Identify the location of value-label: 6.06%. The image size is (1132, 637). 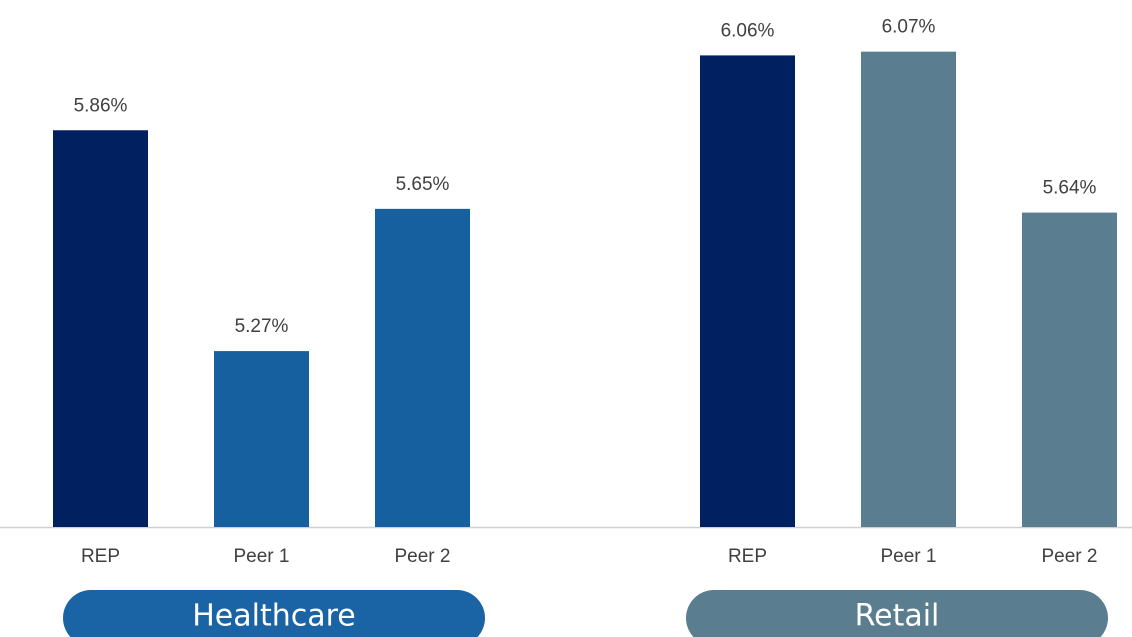
(748, 30).